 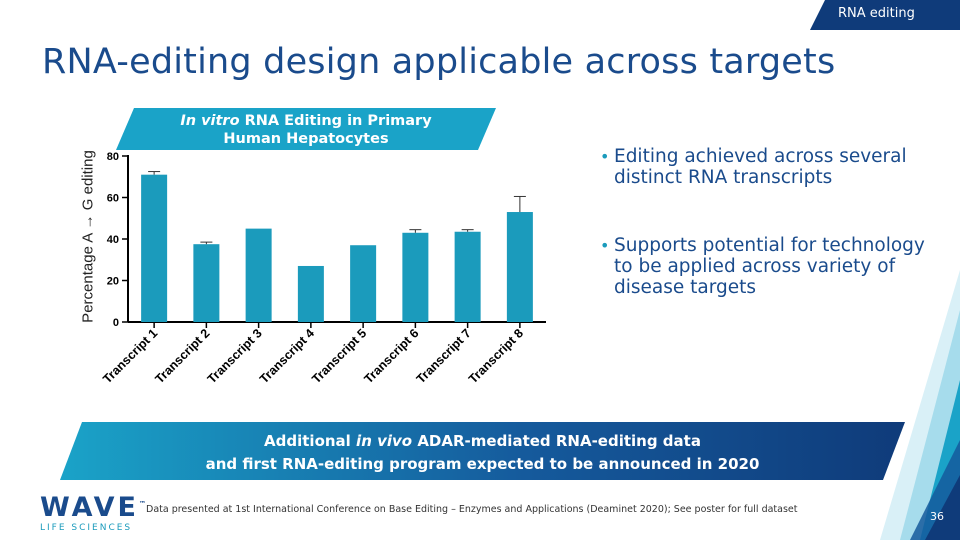 What do you see at coordinates (339, 356) in the screenshot?
I see `x-tick-label: Transcript 5` at bounding box center [339, 356].